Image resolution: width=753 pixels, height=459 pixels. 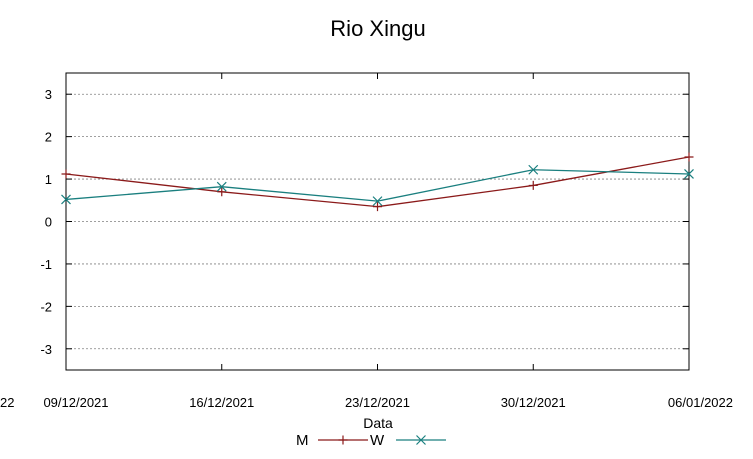 What do you see at coordinates (46, 306) in the screenshot?
I see `y-tick-label: -2` at bounding box center [46, 306].